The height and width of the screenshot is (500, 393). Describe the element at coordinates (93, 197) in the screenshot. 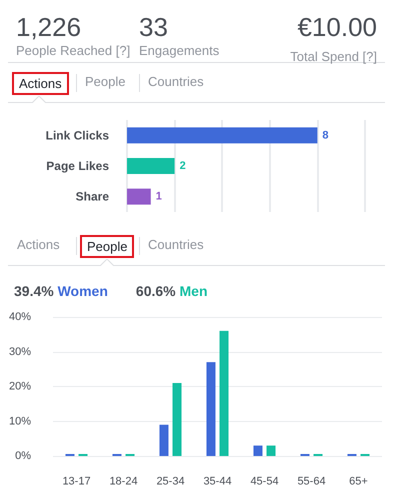

I see `y-tick-label: Share` at that location.